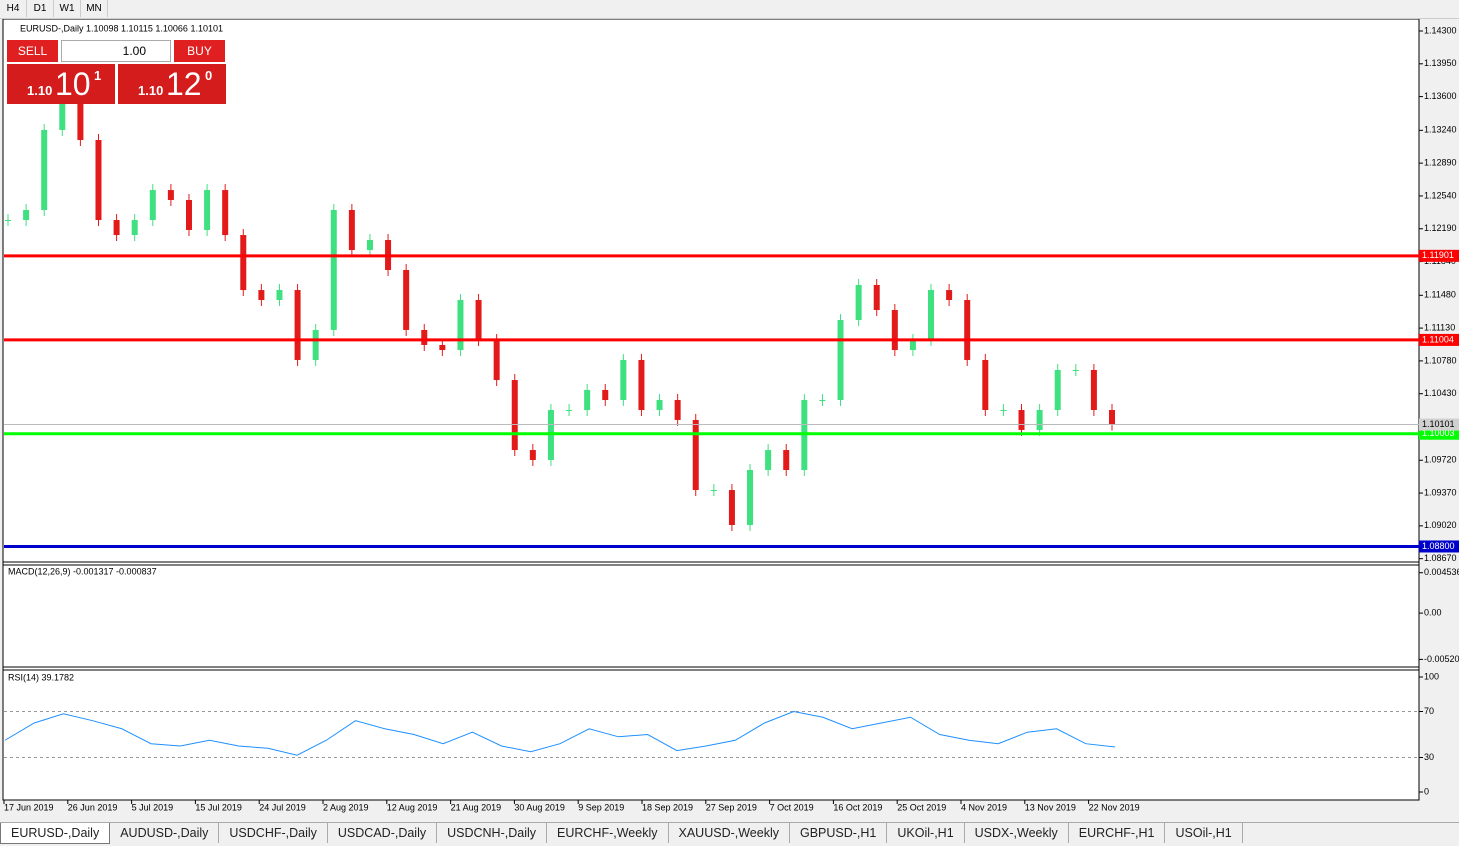 The width and height of the screenshot is (1459, 846). What do you see at coordinates (67, 8) in the screenshot?
I see `timeframe-button: W1` at bounding box center [67, 8].